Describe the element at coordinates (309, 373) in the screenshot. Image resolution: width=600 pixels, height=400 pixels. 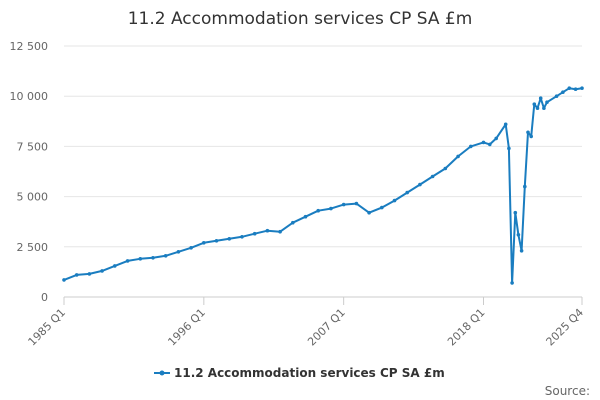
I see `legend-label: 11.2 Accommodation services CP SA £m` at that location.